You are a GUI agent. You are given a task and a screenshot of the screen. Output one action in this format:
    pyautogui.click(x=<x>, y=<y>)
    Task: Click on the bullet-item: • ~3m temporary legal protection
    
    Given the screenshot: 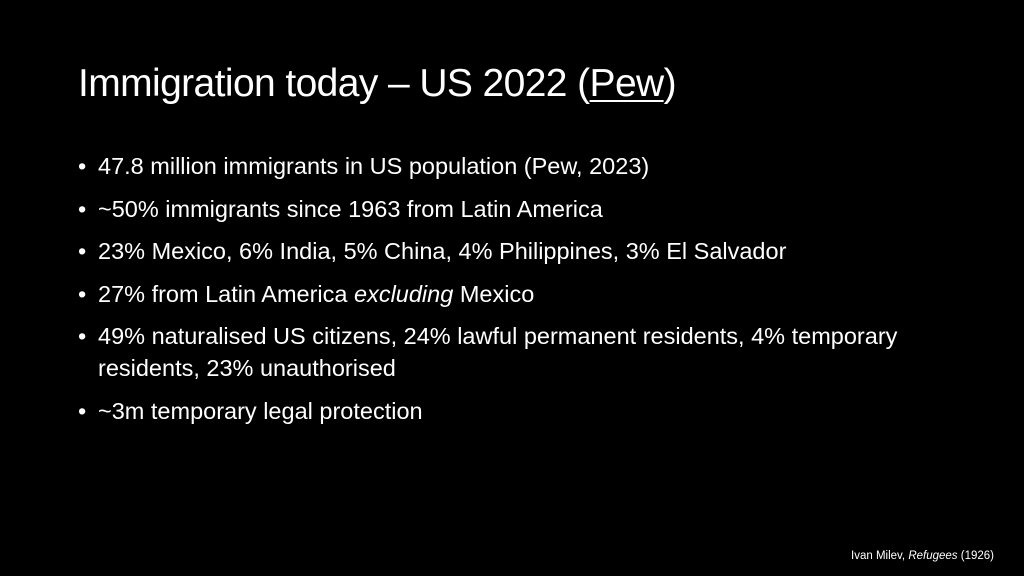 What is the action you would take?
    pyautogui.click(x=518, y=411)
    